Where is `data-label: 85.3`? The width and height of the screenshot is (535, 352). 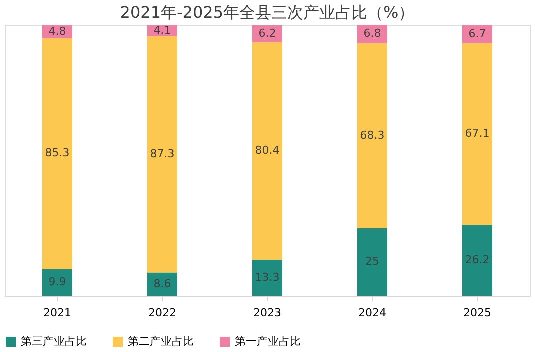 data-label: 85.3 is located at coordinates (57, 153).